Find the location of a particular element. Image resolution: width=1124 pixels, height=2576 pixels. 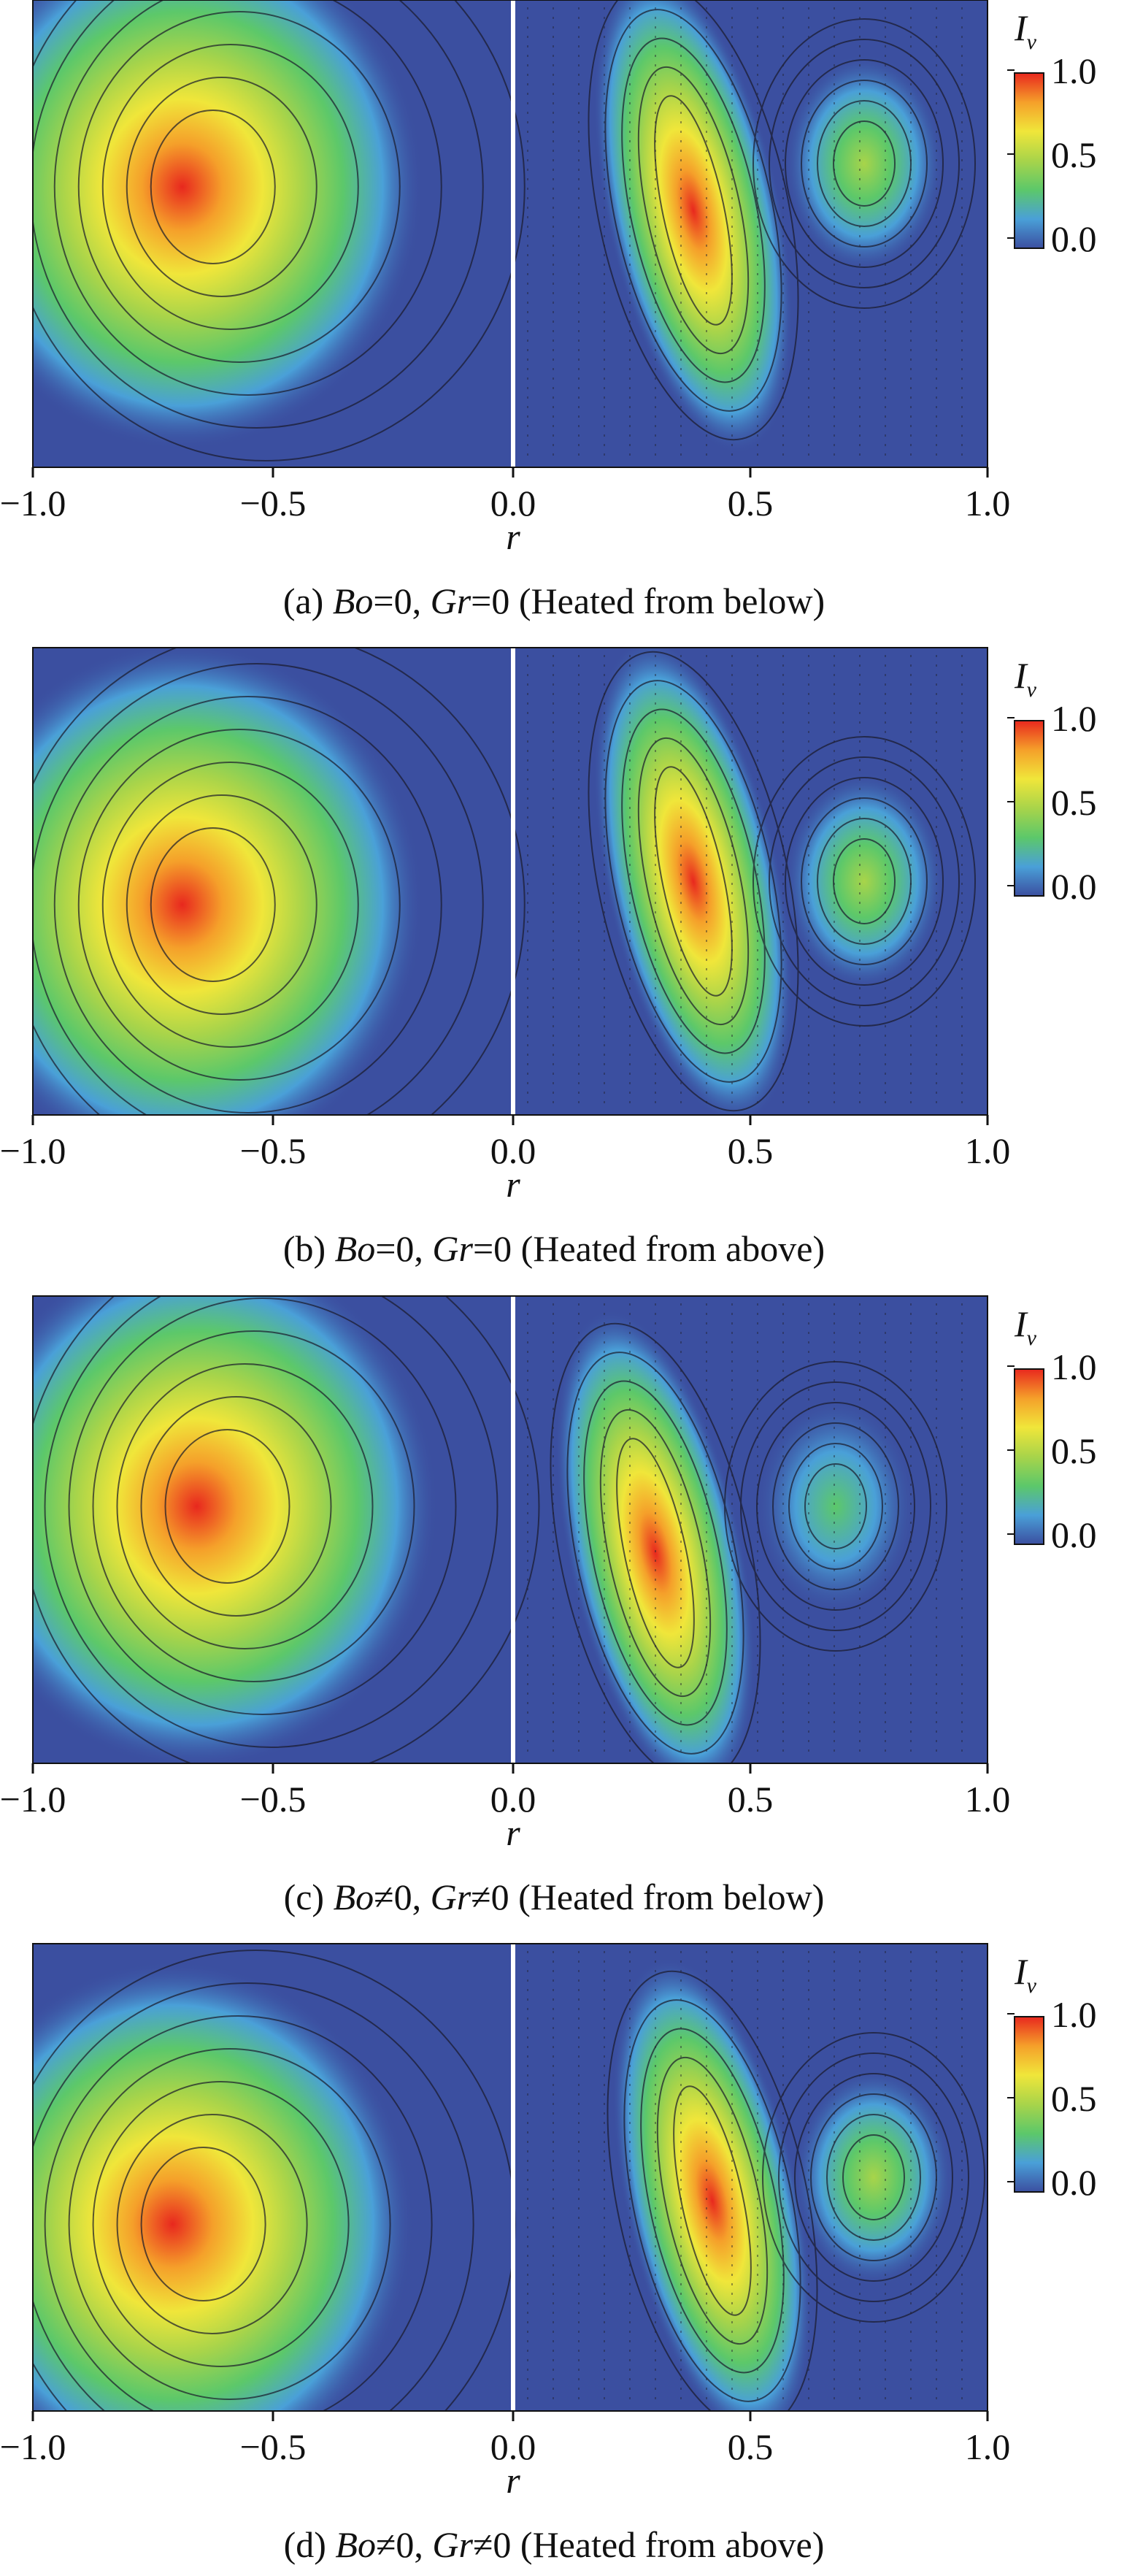

caption-text: (d) is located at coordinates (310, 2544).